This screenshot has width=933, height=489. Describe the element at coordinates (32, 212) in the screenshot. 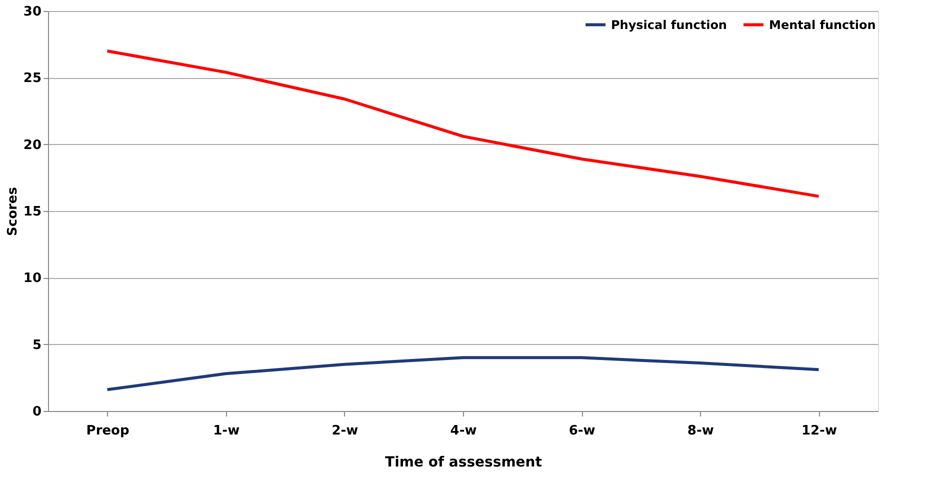

I see `y-tick-label: 15` at that location.